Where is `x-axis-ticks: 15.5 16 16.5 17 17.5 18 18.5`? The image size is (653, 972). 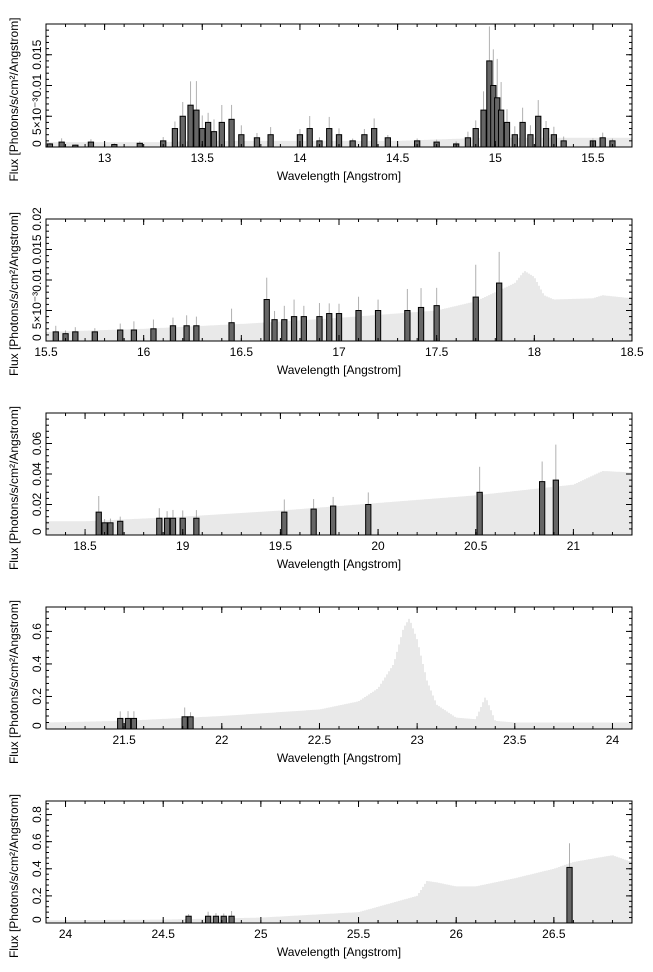 x-axis-ticks: 15.5 16 16.5 17 17.5 18 18.5 is located at coordinates (339, 289).